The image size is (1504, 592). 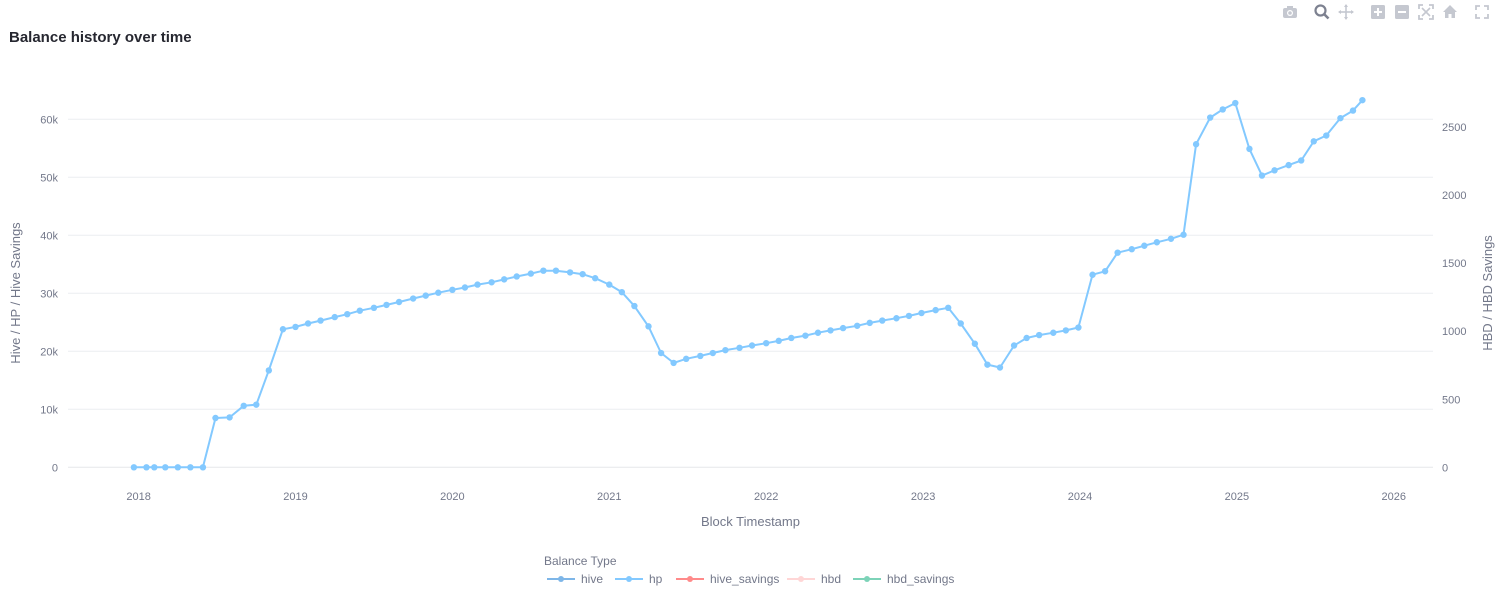 I want to click on x-tick-label: 2024, so click(x=1080, y=497).